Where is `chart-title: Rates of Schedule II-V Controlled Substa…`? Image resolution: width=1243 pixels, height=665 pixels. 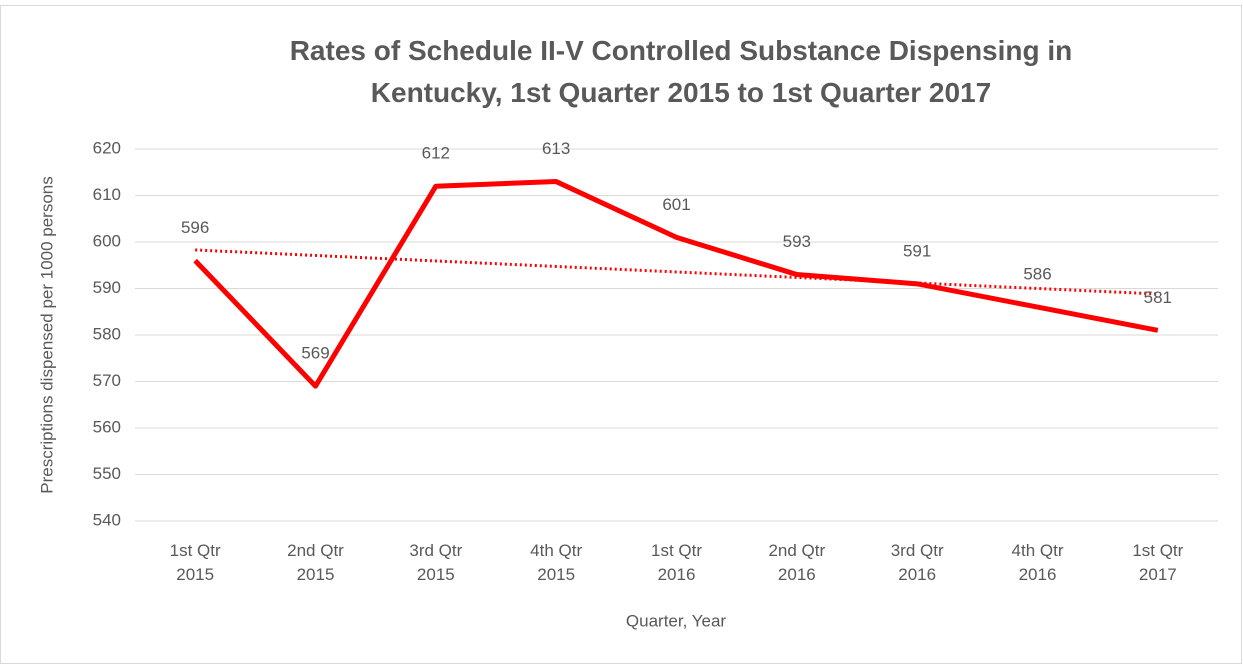
chart-title: Rates of Schedule II-V Controlled Substa… is located at coordinates (681, 71).